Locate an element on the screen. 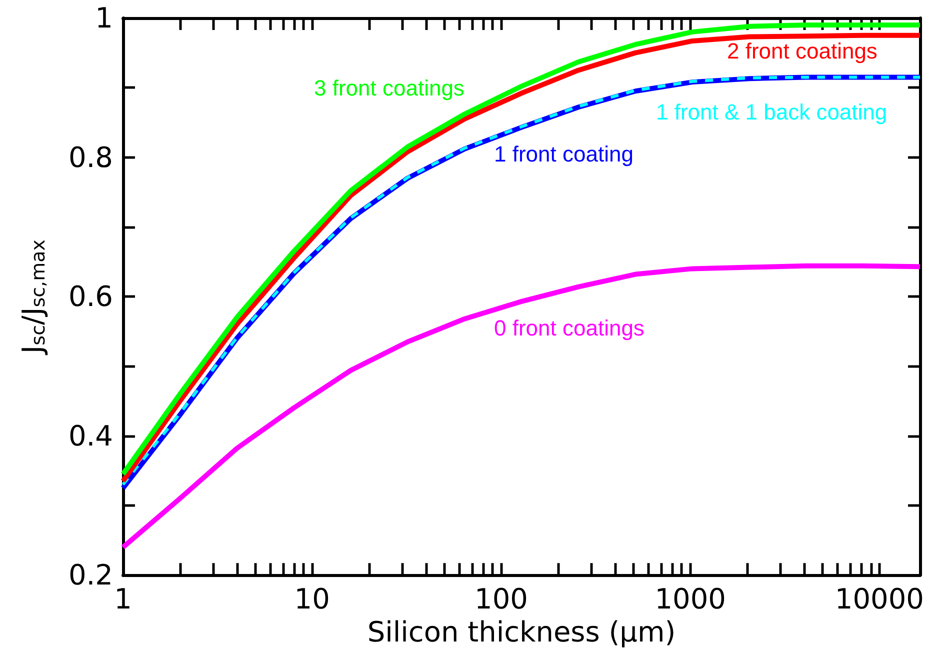 The image size is (934, 651). y-tick-label: 0.4 is located at coordinates (90, 435).